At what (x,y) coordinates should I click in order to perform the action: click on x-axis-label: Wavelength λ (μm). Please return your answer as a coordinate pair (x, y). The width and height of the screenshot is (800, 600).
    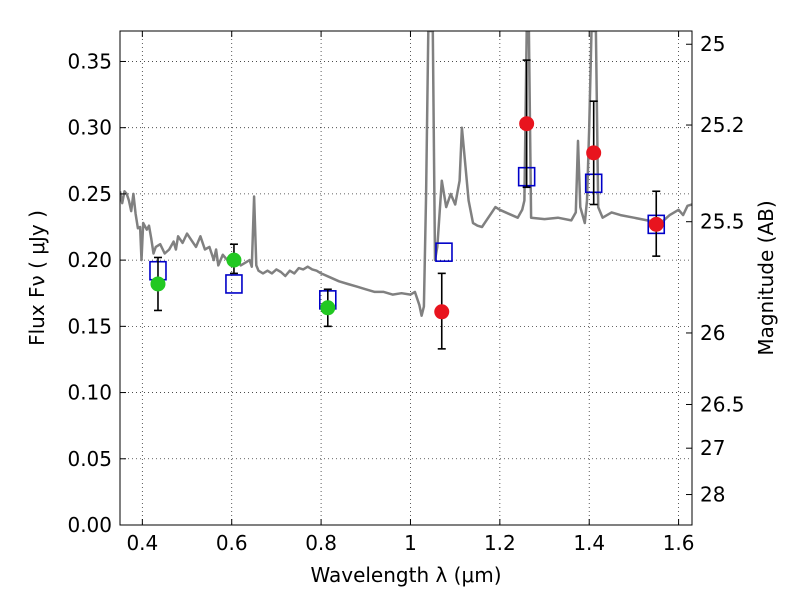
    Looking at the image, I should click on (405, 575).